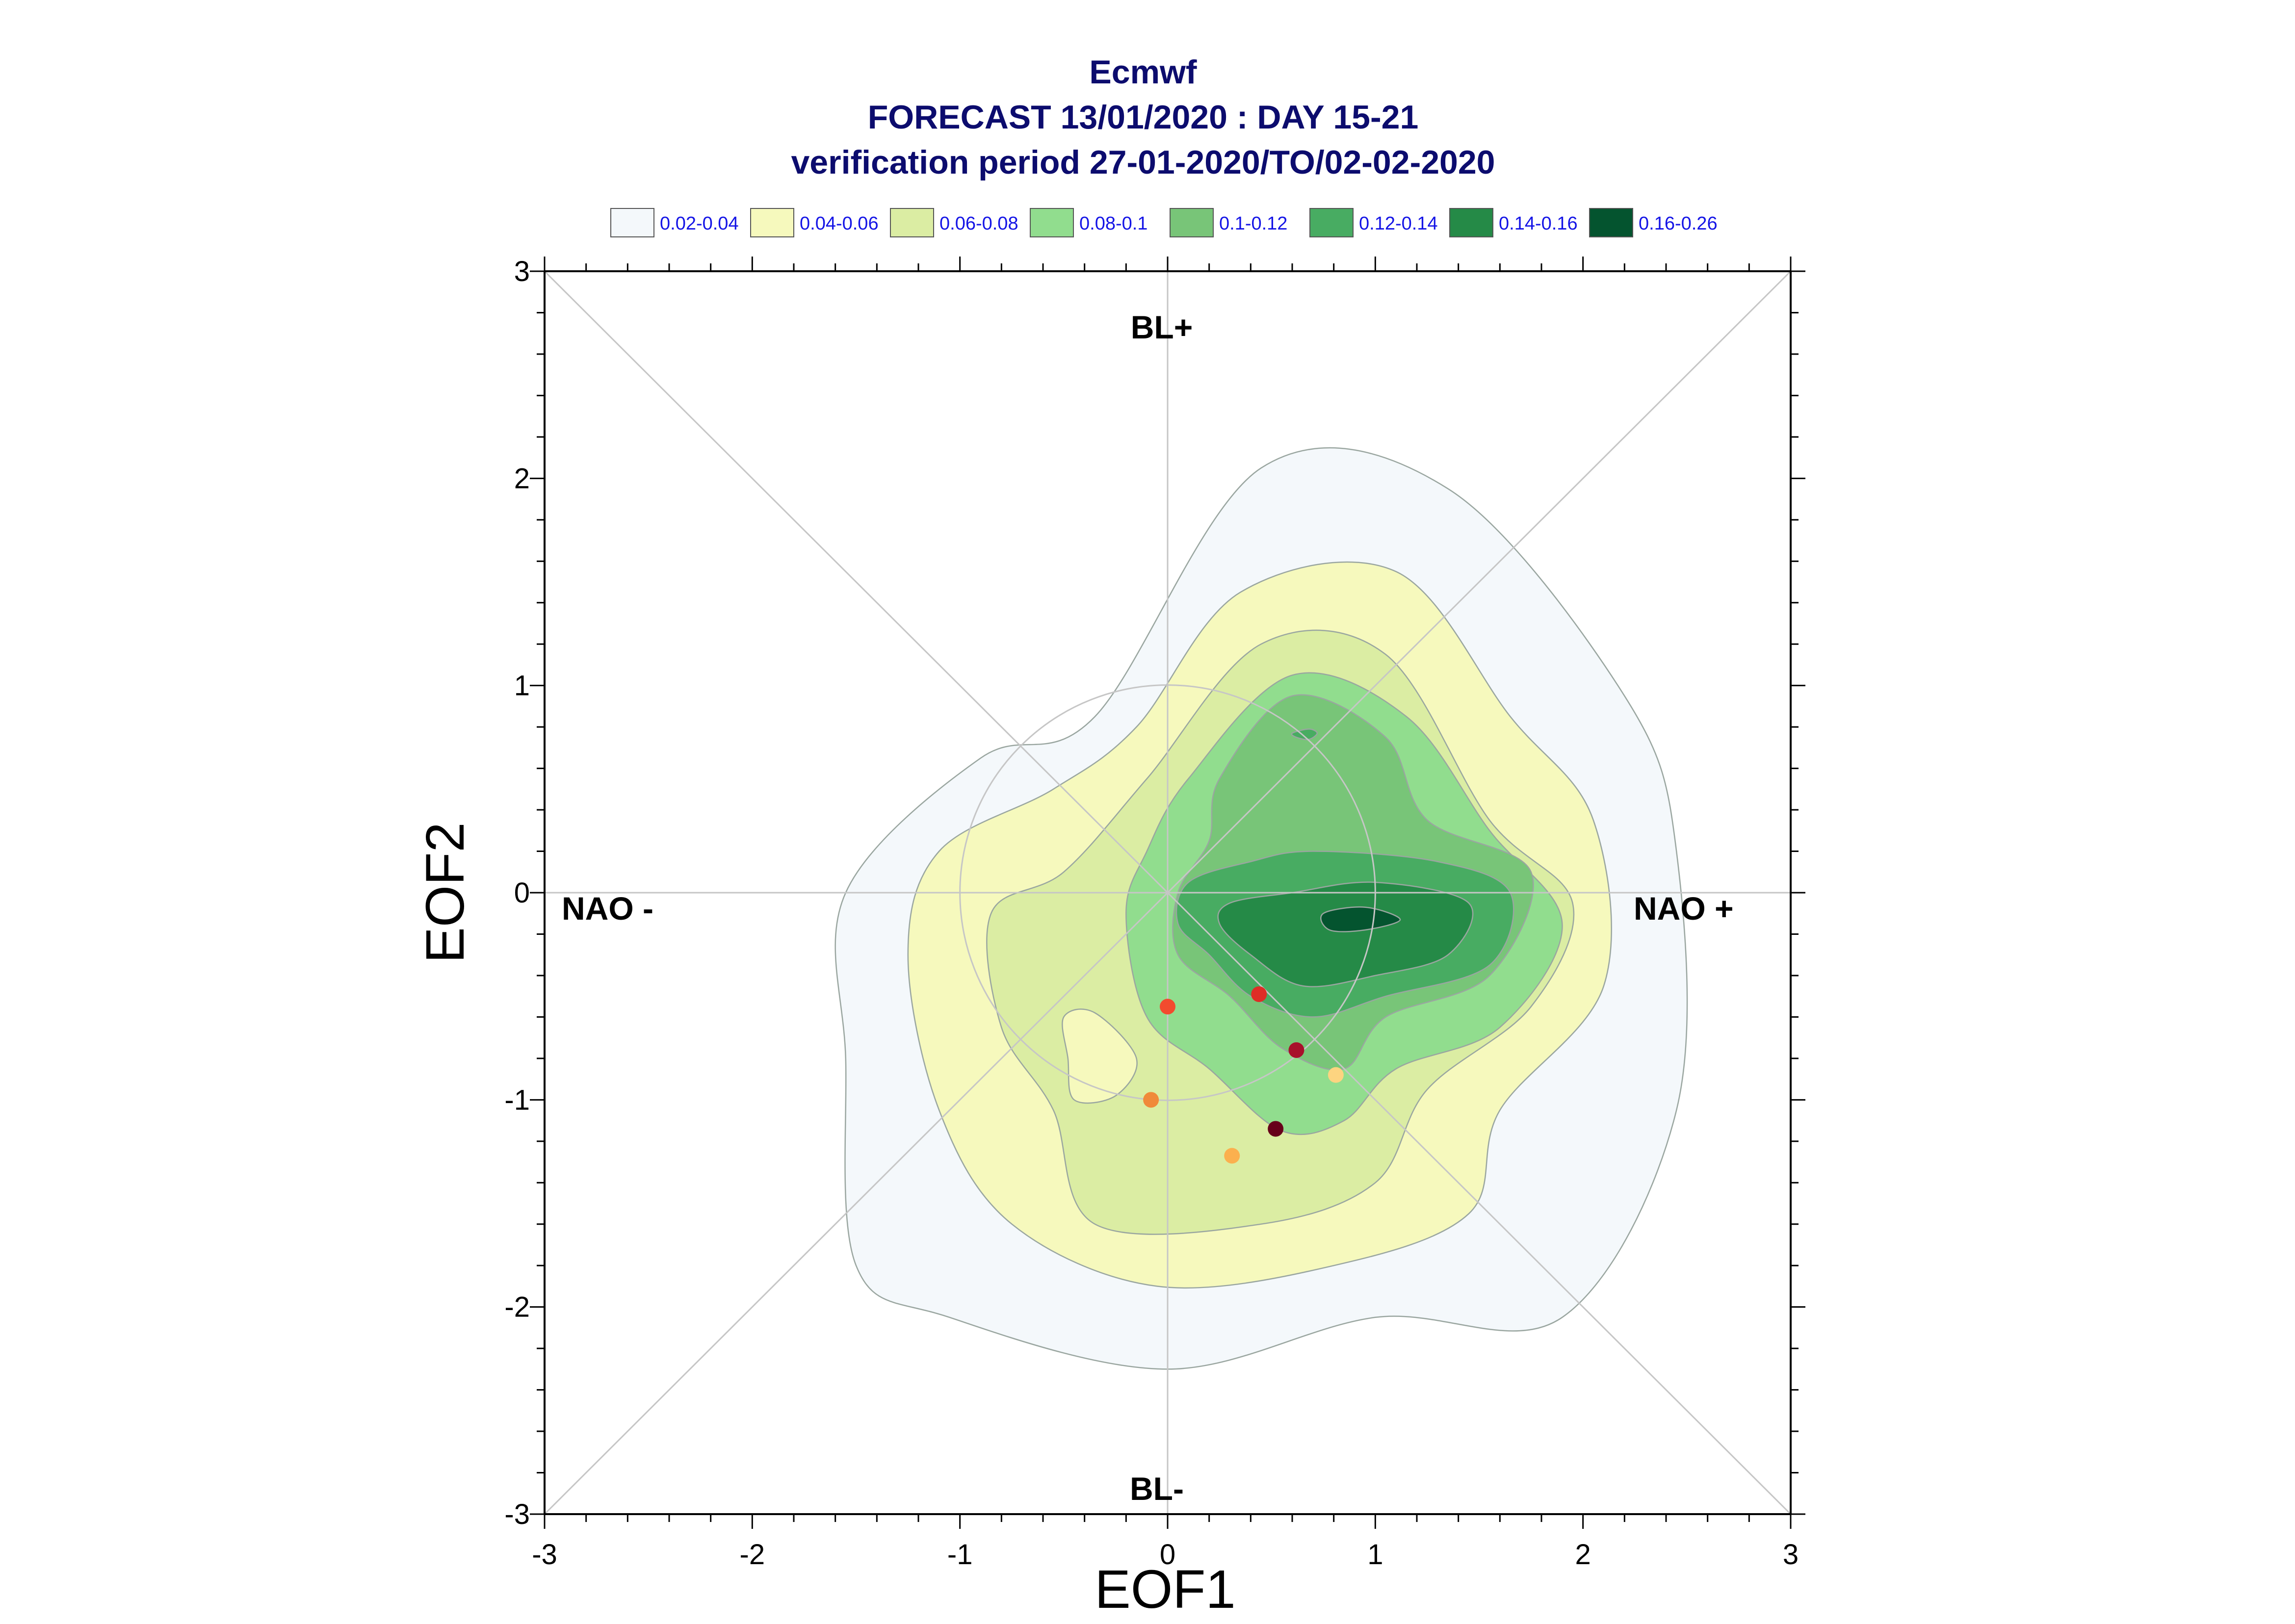 The height and width of the screenshot is (1624, 2295). Describe the element at coordinates (1375, 1555) in the screenshot. I see `x-tick-label: 1` at that location.